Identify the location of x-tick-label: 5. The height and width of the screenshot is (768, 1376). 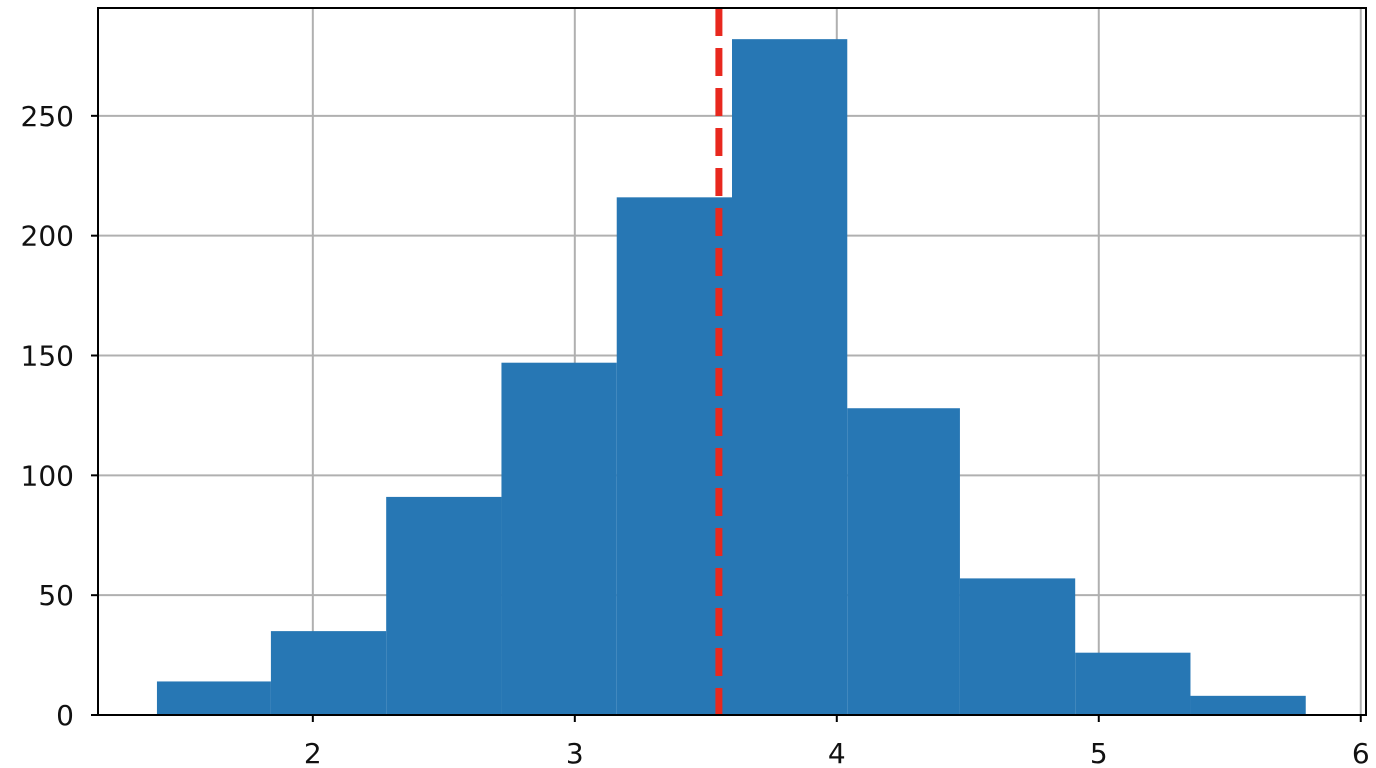
(1099, 752).